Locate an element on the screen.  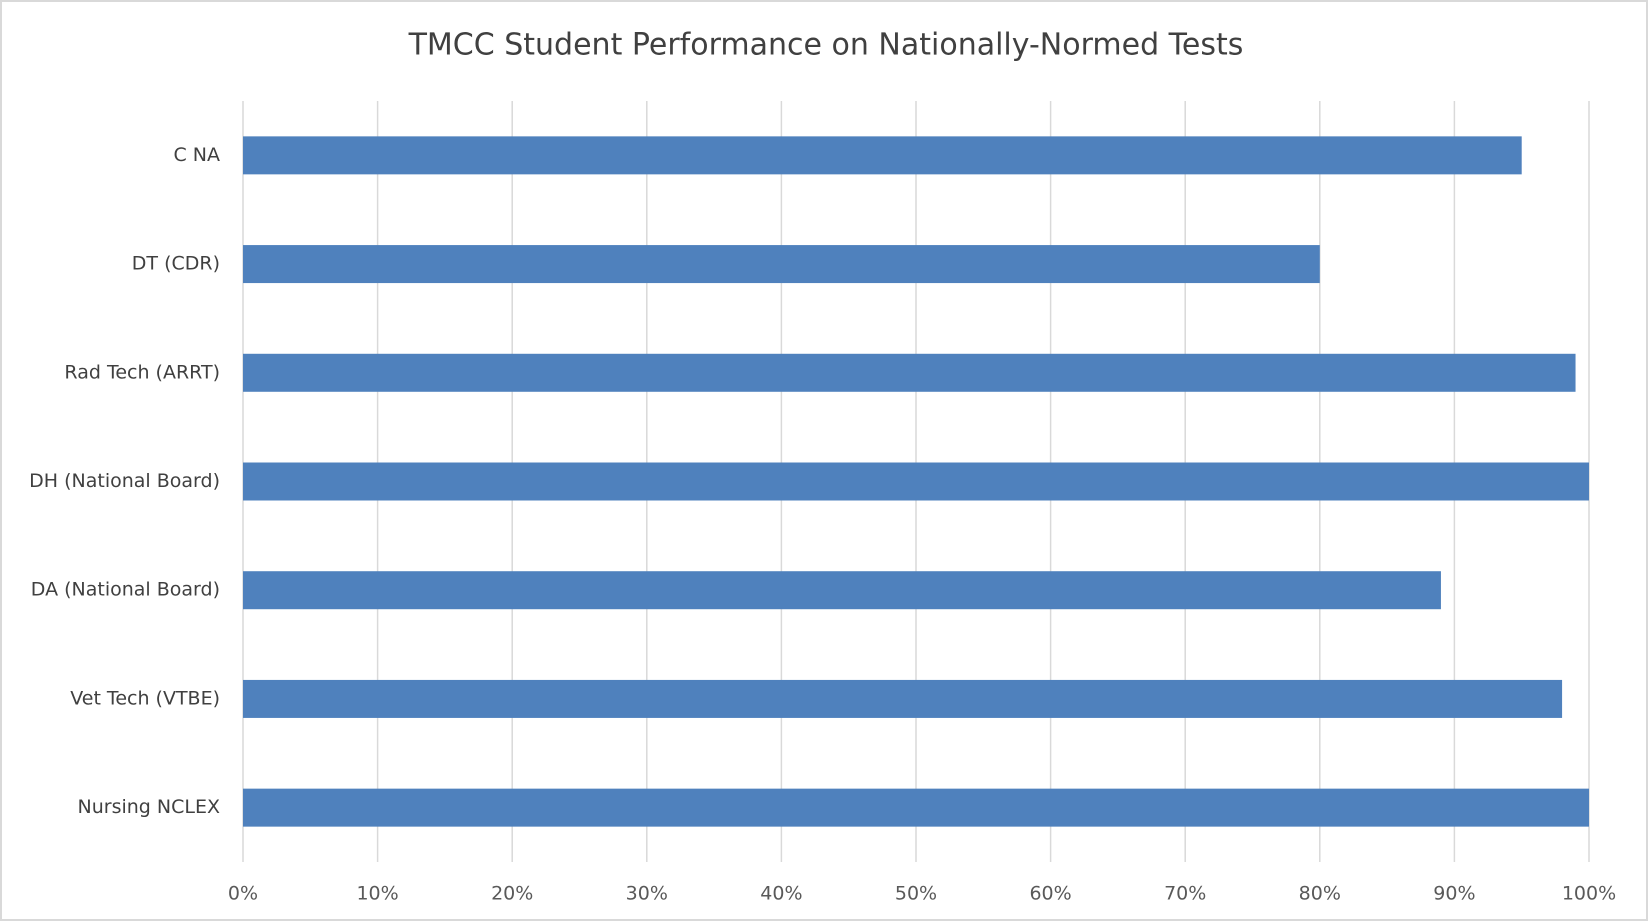
y-tick-label: Nursing NCLEX is located at coordinates (149, 807).